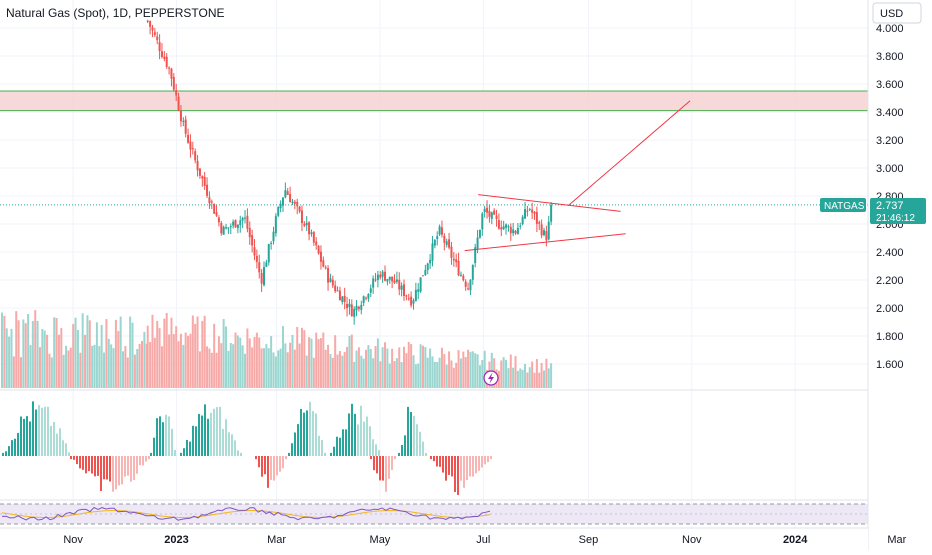  Describe the element at coordinates (491, 378) in the screenshot. I see `lightning-icon` at that location.